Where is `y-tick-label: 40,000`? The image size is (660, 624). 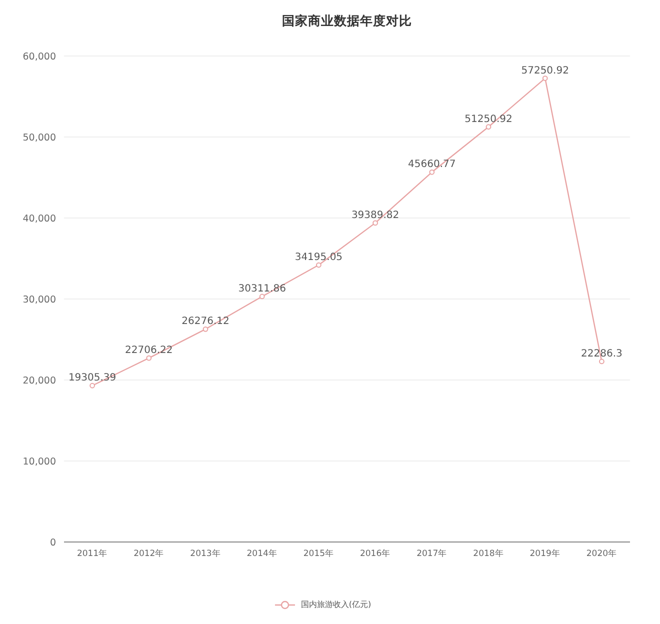 y-tick-label: 40,000 is located at coordinates (39, 218).